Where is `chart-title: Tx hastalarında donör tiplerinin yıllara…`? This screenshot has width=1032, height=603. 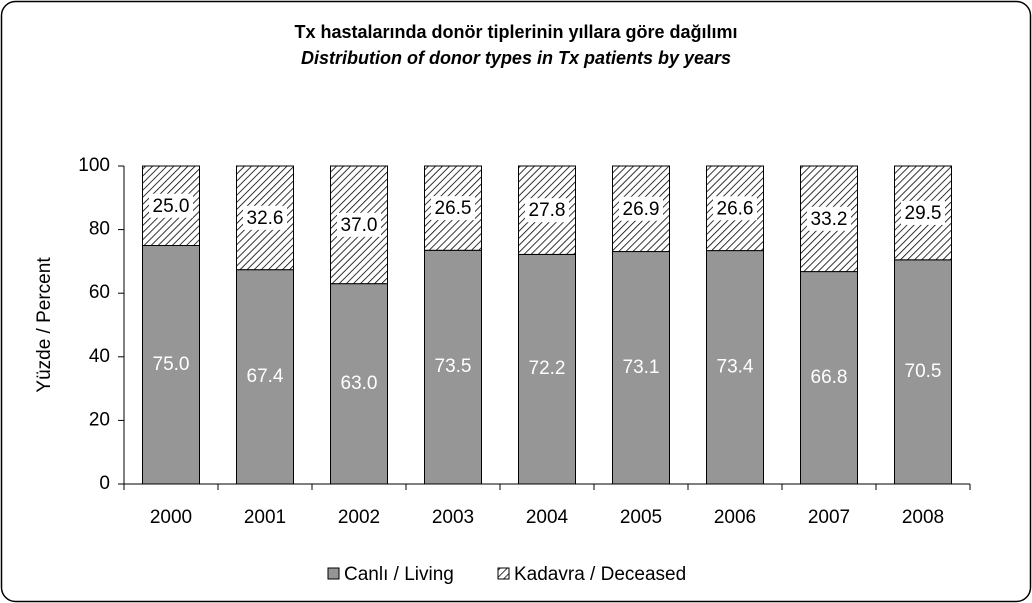
chart-title: Tx hastalarında donör tiplerinin yıllara… is located at coordinates (515, 32).